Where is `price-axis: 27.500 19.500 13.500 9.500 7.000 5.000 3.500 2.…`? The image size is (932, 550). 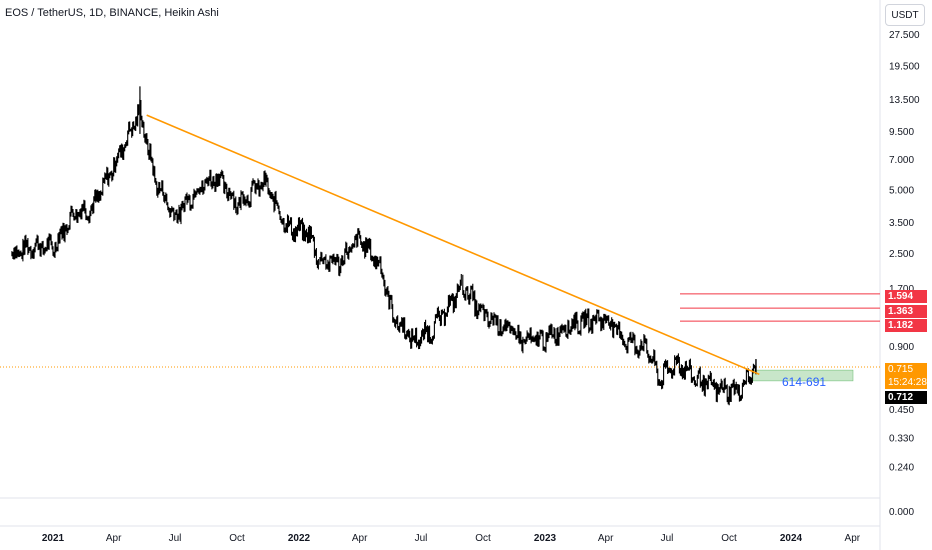 price-axis: 27.500 19.500 13.500 9.500 7.000 5.000 3.500 2.… is located at coordinates (904, 274).